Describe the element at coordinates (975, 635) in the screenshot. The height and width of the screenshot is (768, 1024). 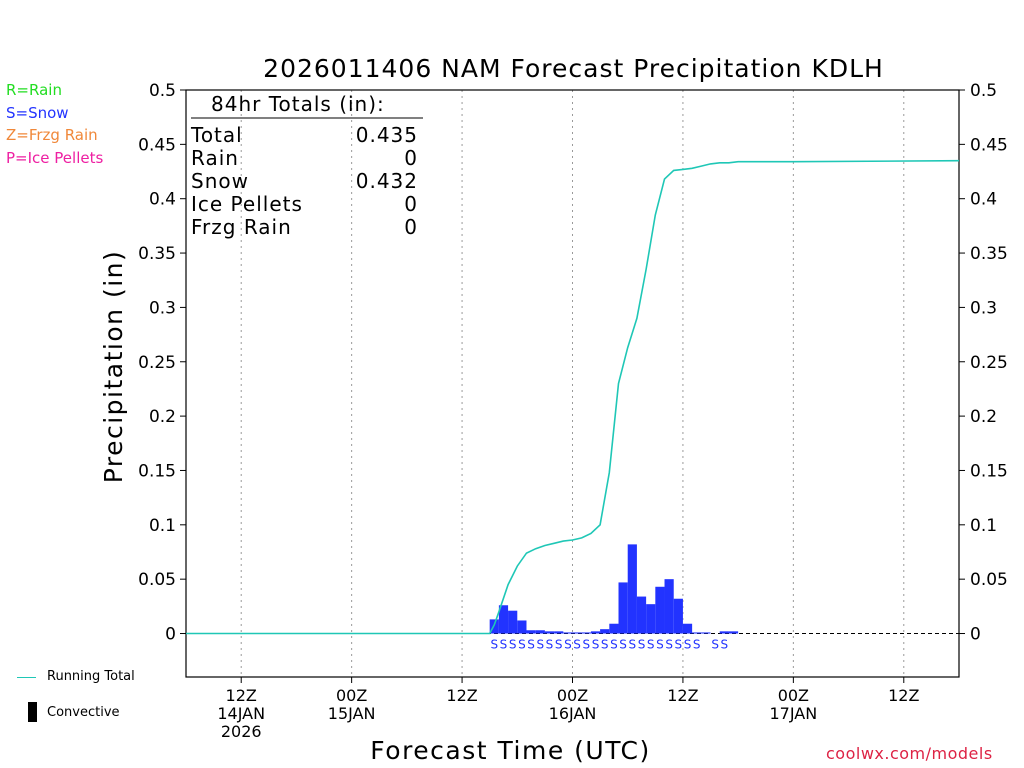
I see `y-tick-label-right: 0` at that location.